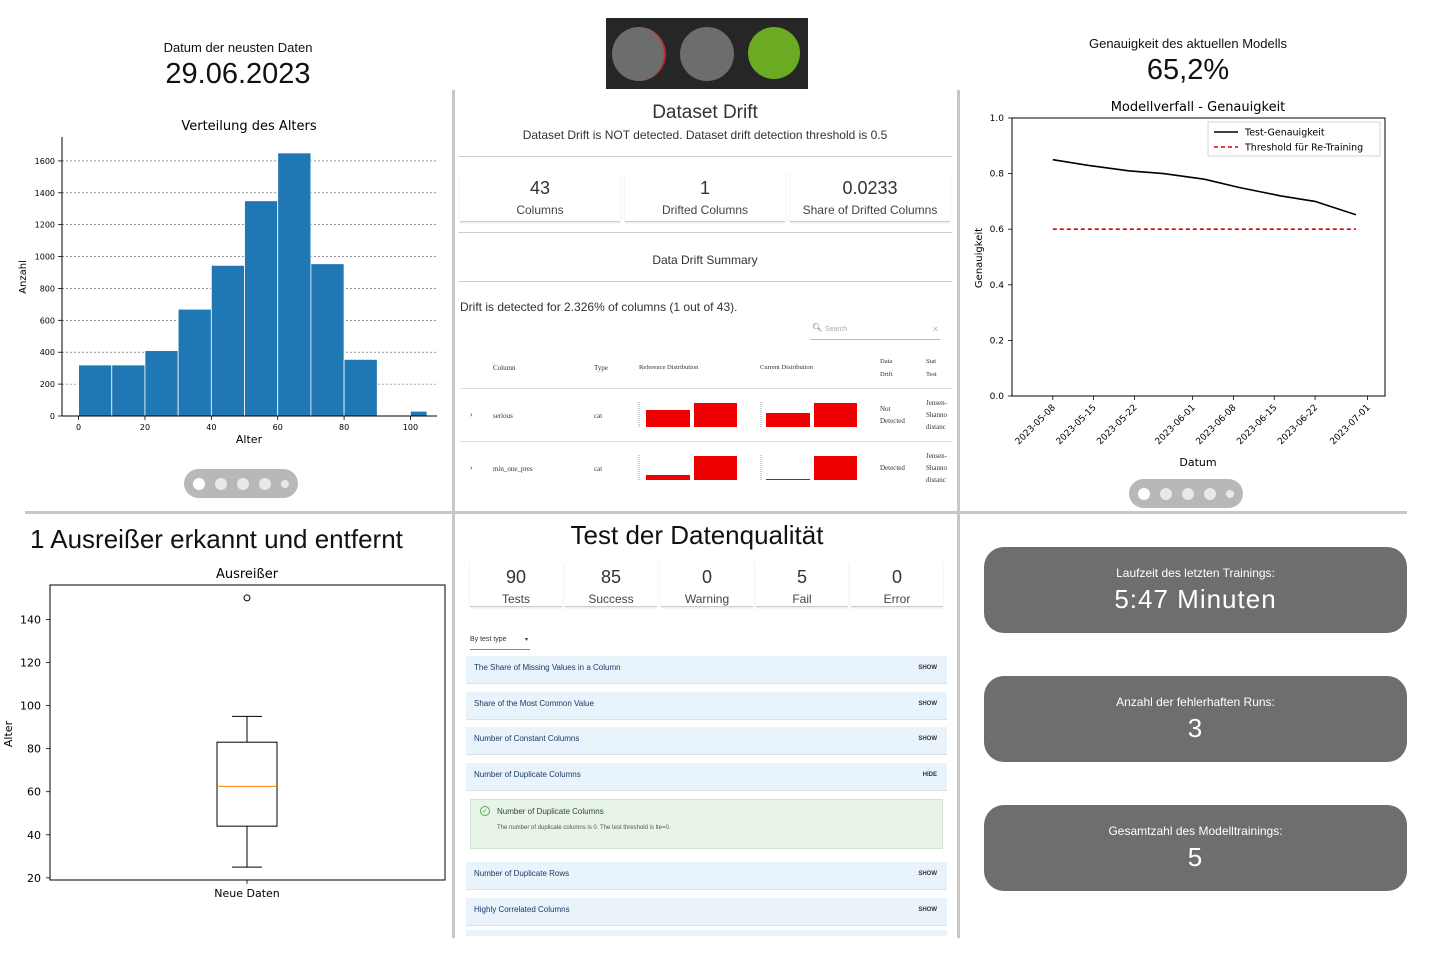  Describe the element at coordinates (886, 361) in the screenshot. I see `drift-header: Data` at that location.